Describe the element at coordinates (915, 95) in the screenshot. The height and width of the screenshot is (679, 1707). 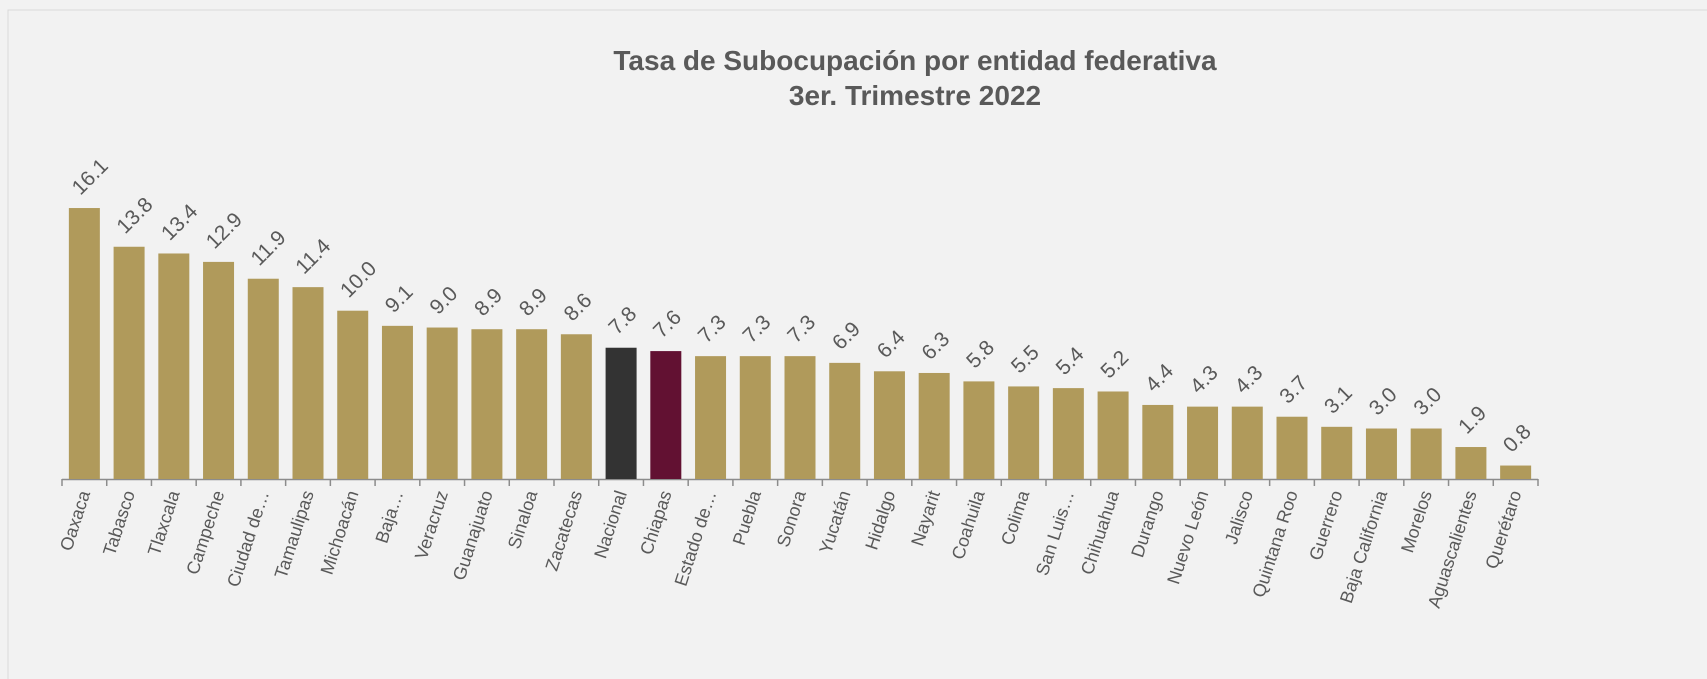
I see `chart-subtitle: 3er. Trimestre 2022` at that location.